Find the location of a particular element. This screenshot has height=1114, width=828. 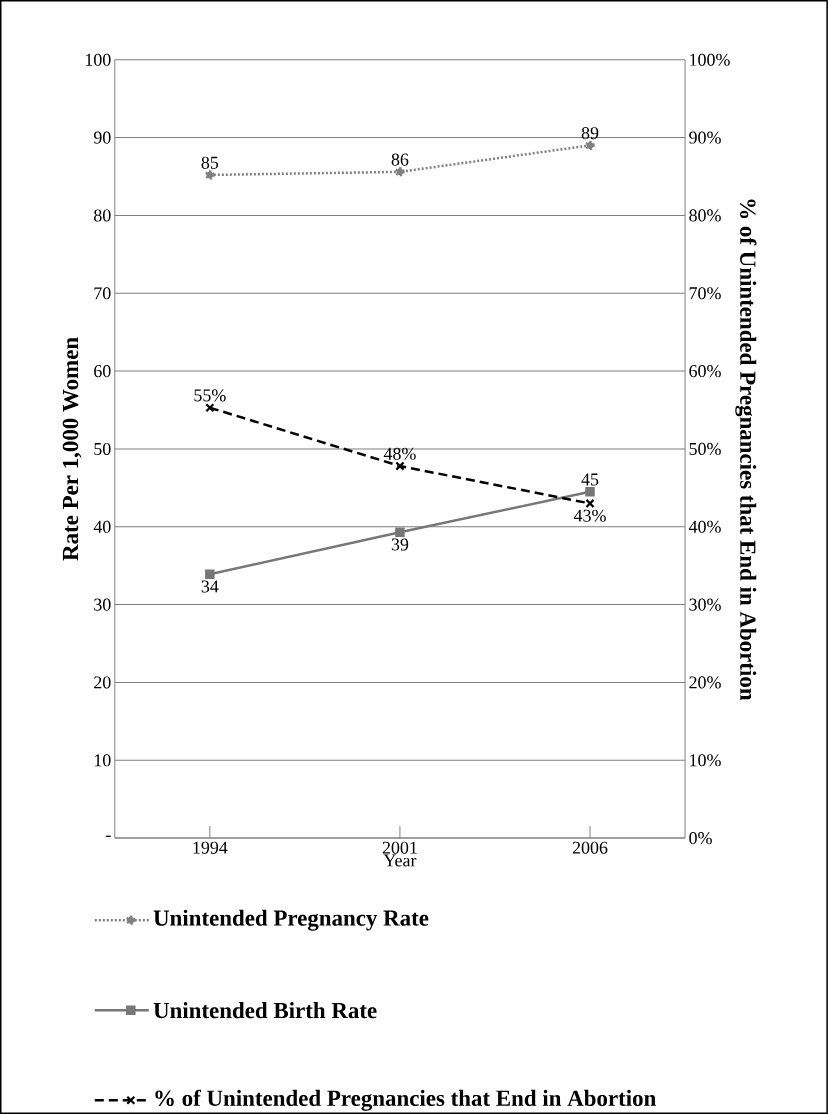

y2-tick-label: 100% is located at coordinates (710, 59).